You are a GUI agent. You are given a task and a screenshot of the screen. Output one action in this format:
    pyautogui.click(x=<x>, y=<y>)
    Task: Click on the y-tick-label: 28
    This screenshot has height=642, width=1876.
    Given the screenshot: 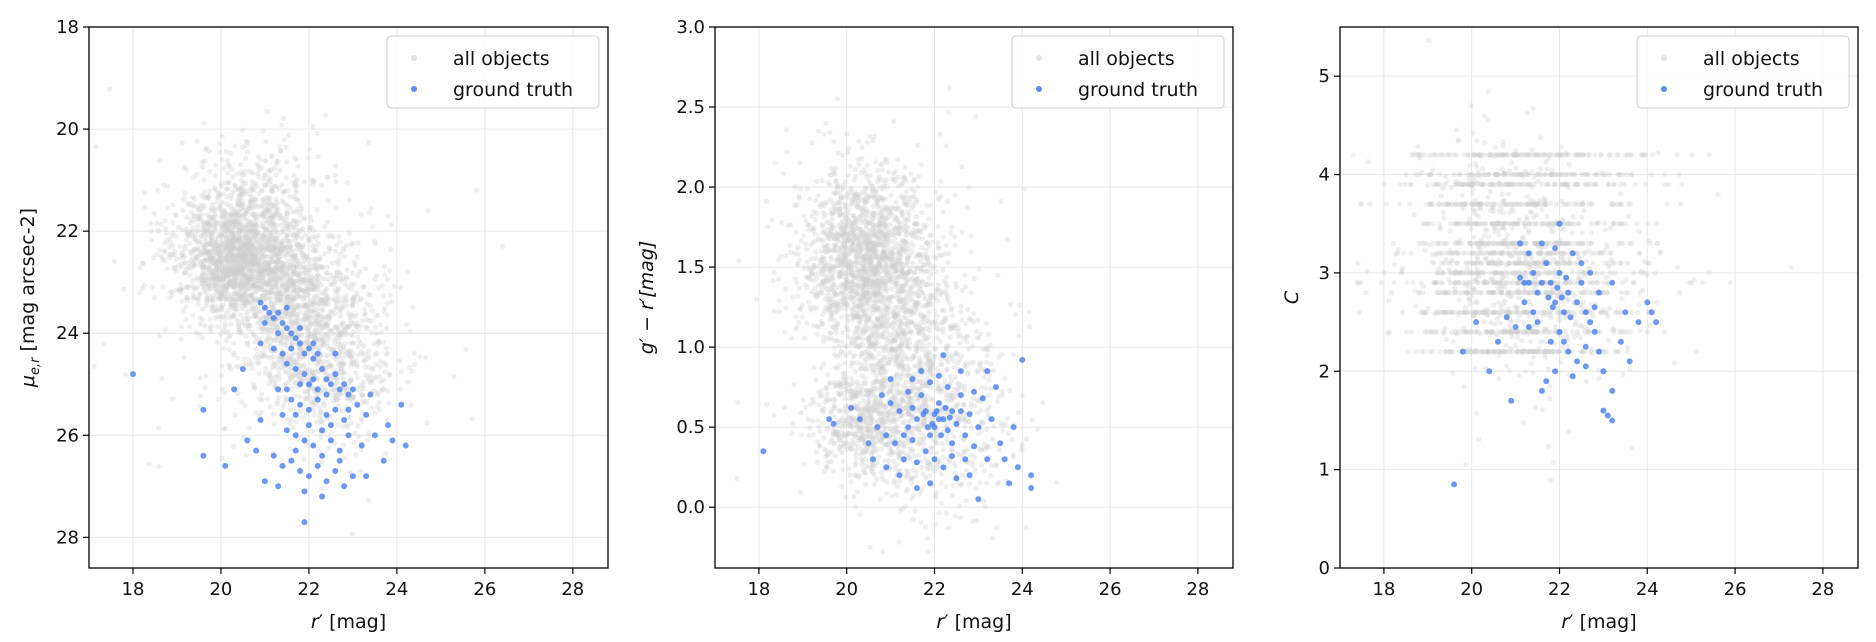 What is the action you would take?
    pyautogui.click(x=67, y=537)
    